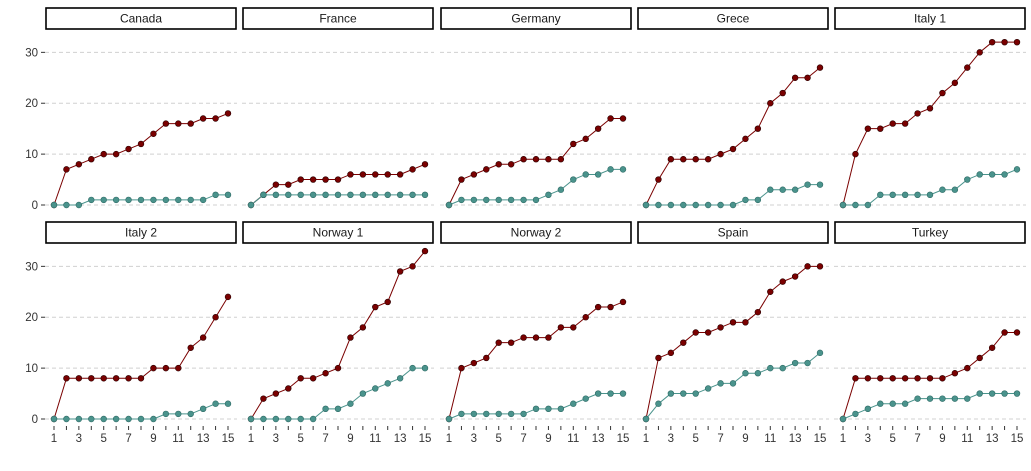 This screenshot has width=1031, height=471. Describe the element at coordinates (536, 18) in the screenshot. I see `strip-germany` at that location.